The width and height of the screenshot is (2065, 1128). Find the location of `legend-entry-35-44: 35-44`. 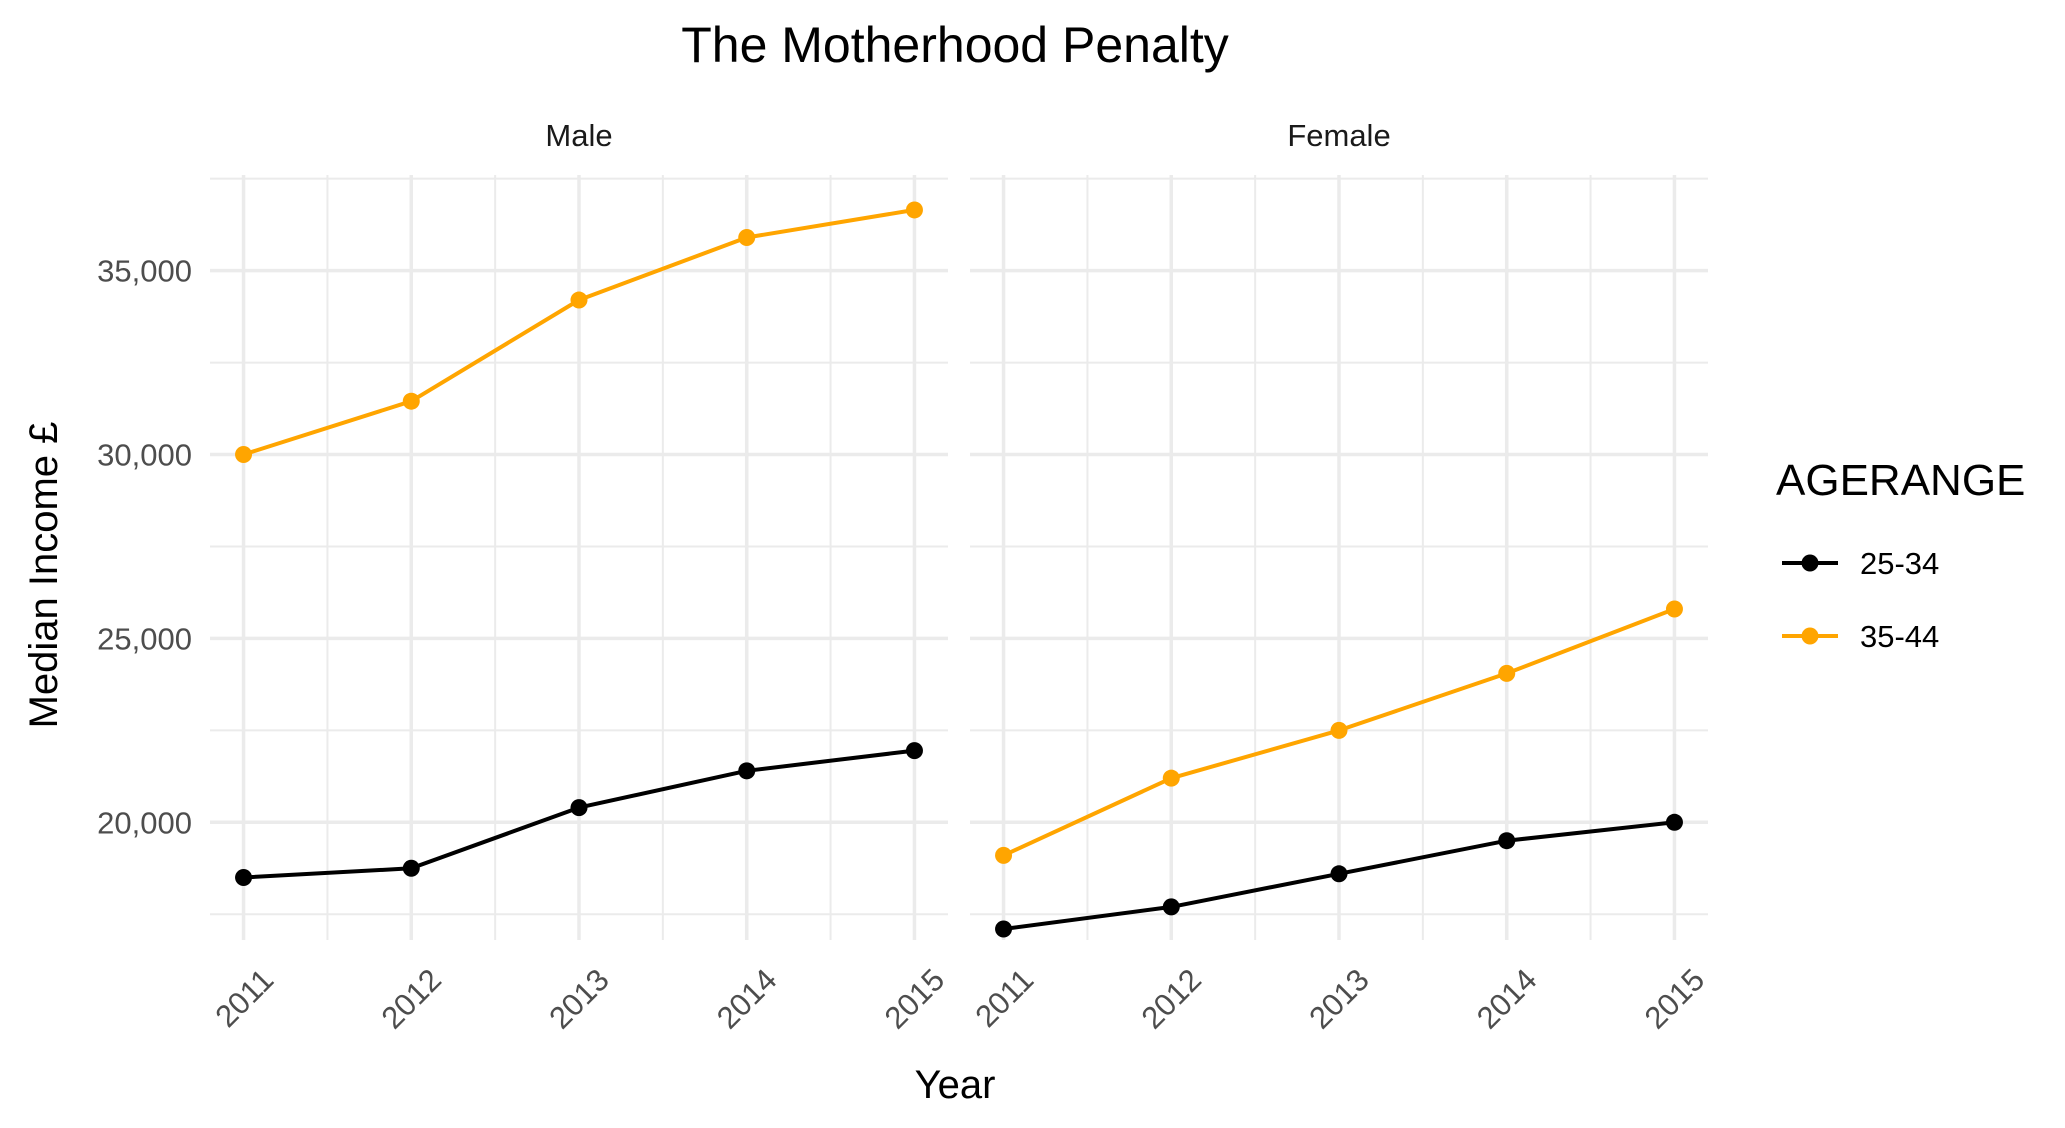

legend-entry-35-44: 35-44 is located at coordinates (1860, 636).